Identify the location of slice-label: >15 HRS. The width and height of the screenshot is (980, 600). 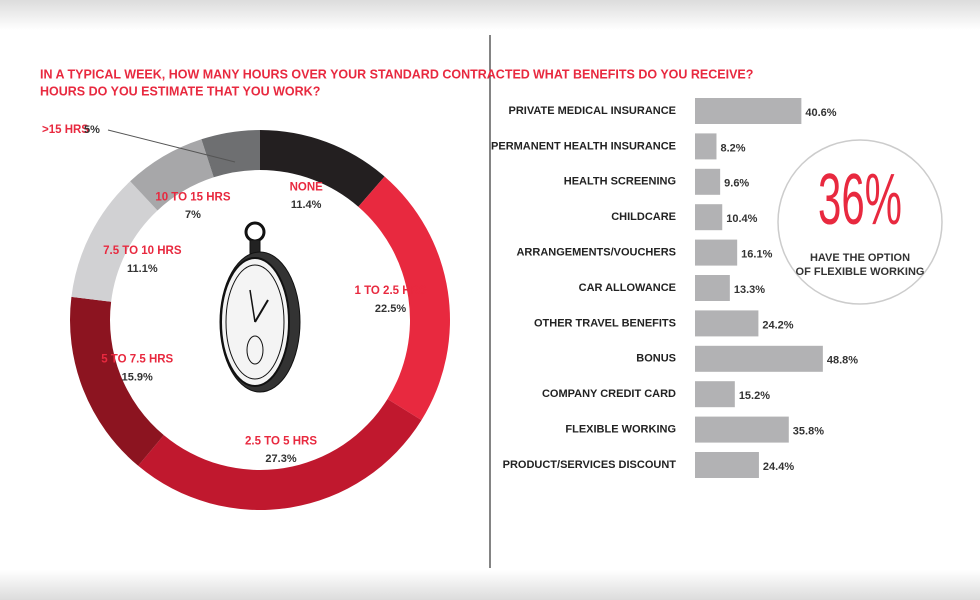
(65, 130).